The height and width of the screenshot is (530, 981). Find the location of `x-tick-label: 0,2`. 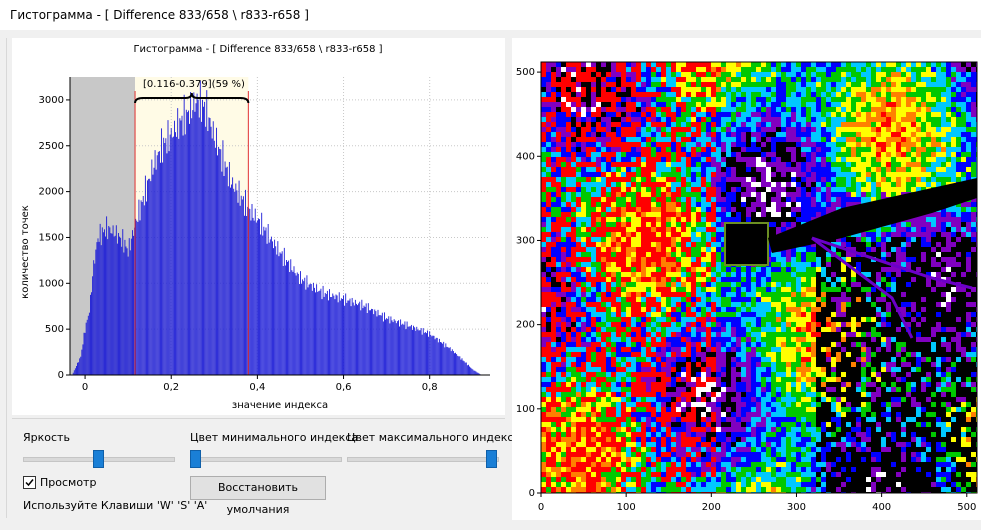

x-tick-label: 0,2 is located at coordinates (171, 387).